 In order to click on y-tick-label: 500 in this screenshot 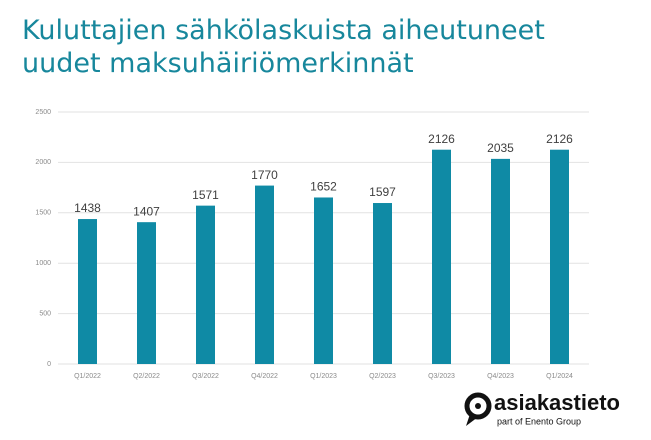, I will do `click(45, 313)`.